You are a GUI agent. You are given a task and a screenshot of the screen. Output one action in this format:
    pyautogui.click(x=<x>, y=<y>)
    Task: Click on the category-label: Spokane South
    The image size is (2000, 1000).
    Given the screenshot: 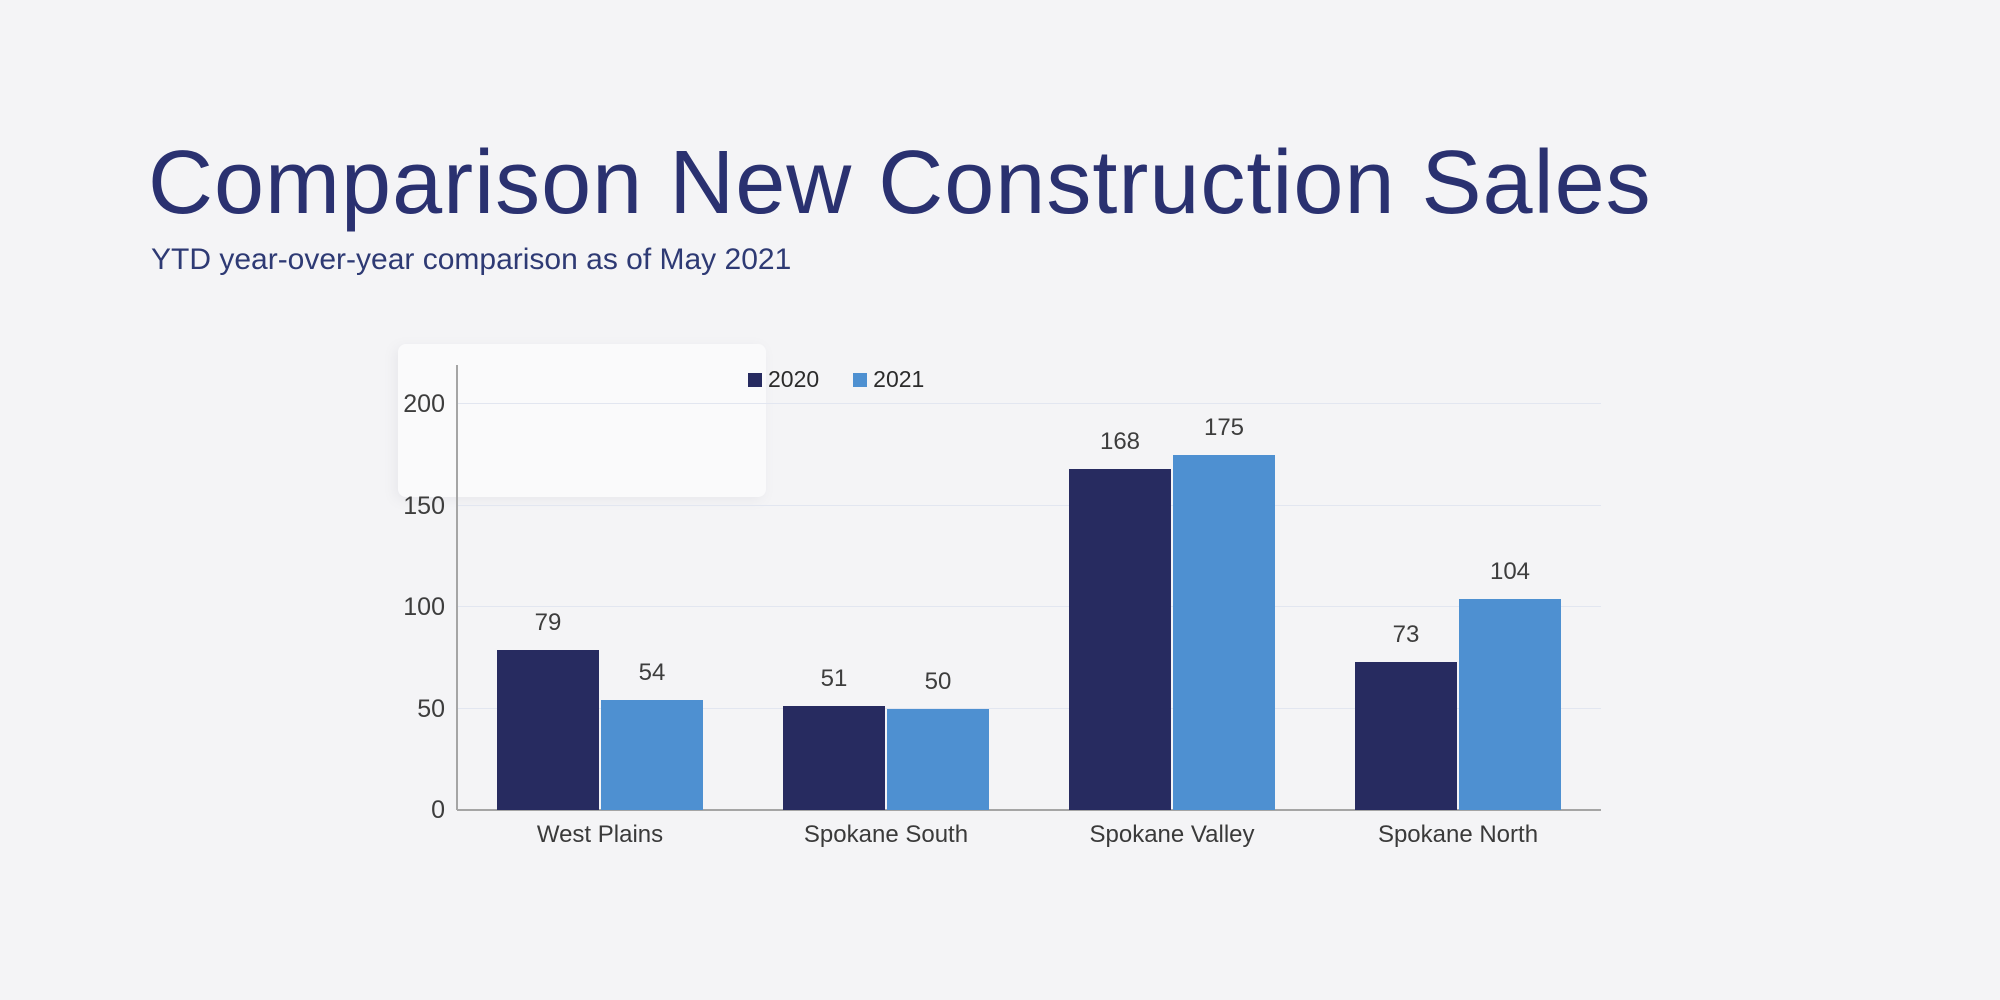 What is the action you would take?
    pyautogui.click(x=886, y=834)
    